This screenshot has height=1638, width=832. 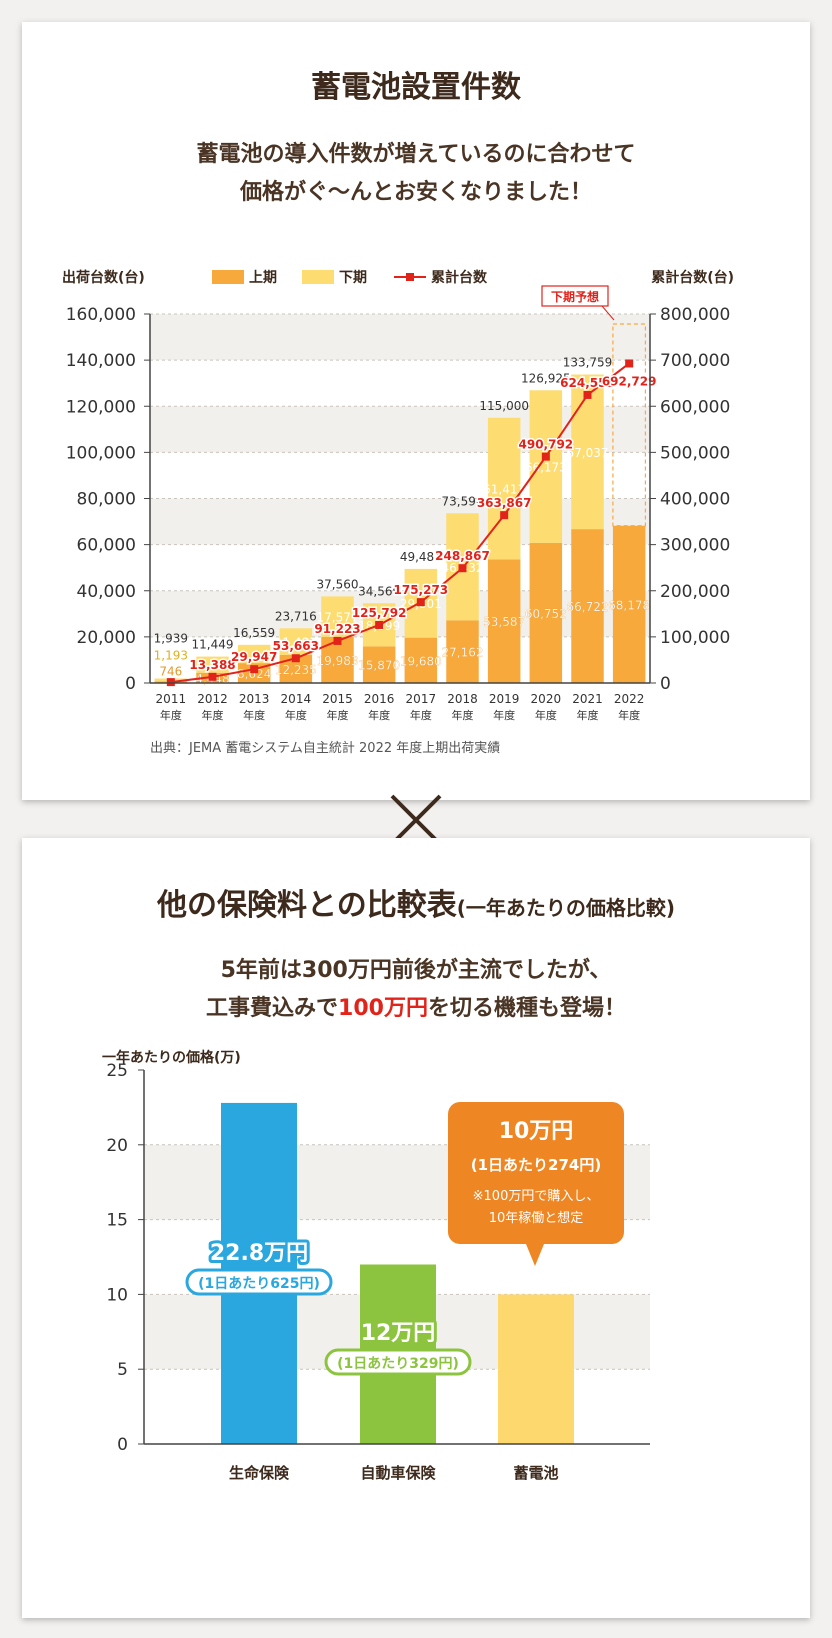 What do you see at coordinates (546, 468) in the screenshot?
I see `second-half-label: 66,173` at bounding box center [546, 468].